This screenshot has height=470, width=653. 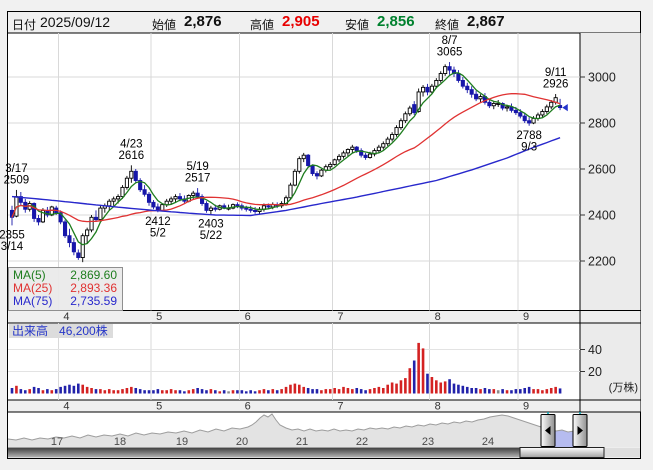 What do you see at coordinates (211, 230) in the screenshot?
I see `price-annotation: 2403 5/22` at bounding box center [211, 230].